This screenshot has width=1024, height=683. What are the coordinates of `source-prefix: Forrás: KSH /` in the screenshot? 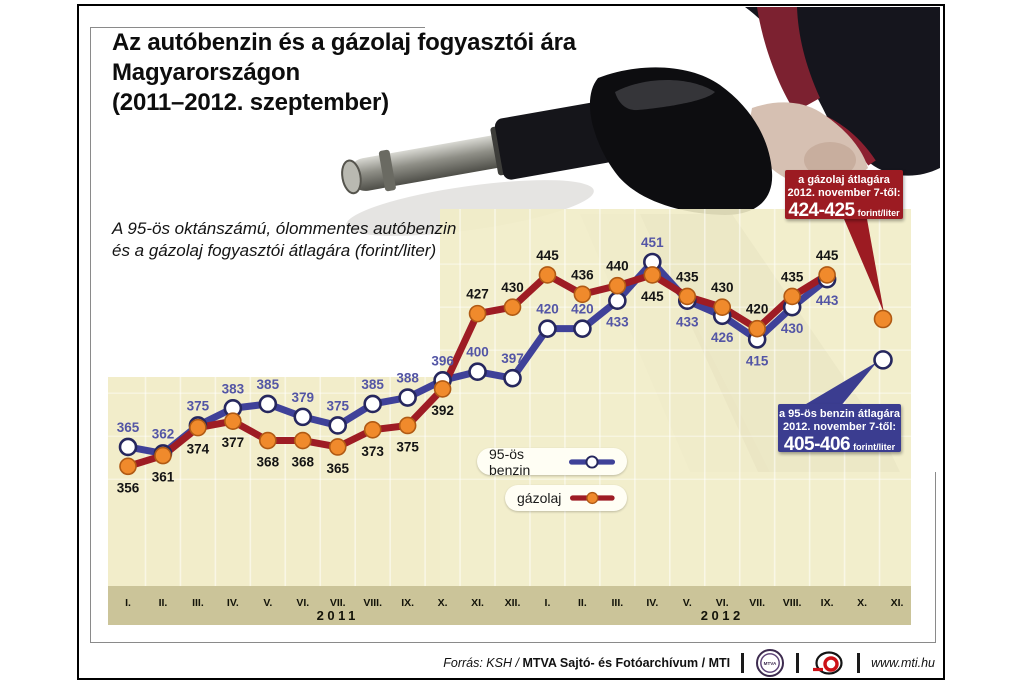 It's located at (481, 663).